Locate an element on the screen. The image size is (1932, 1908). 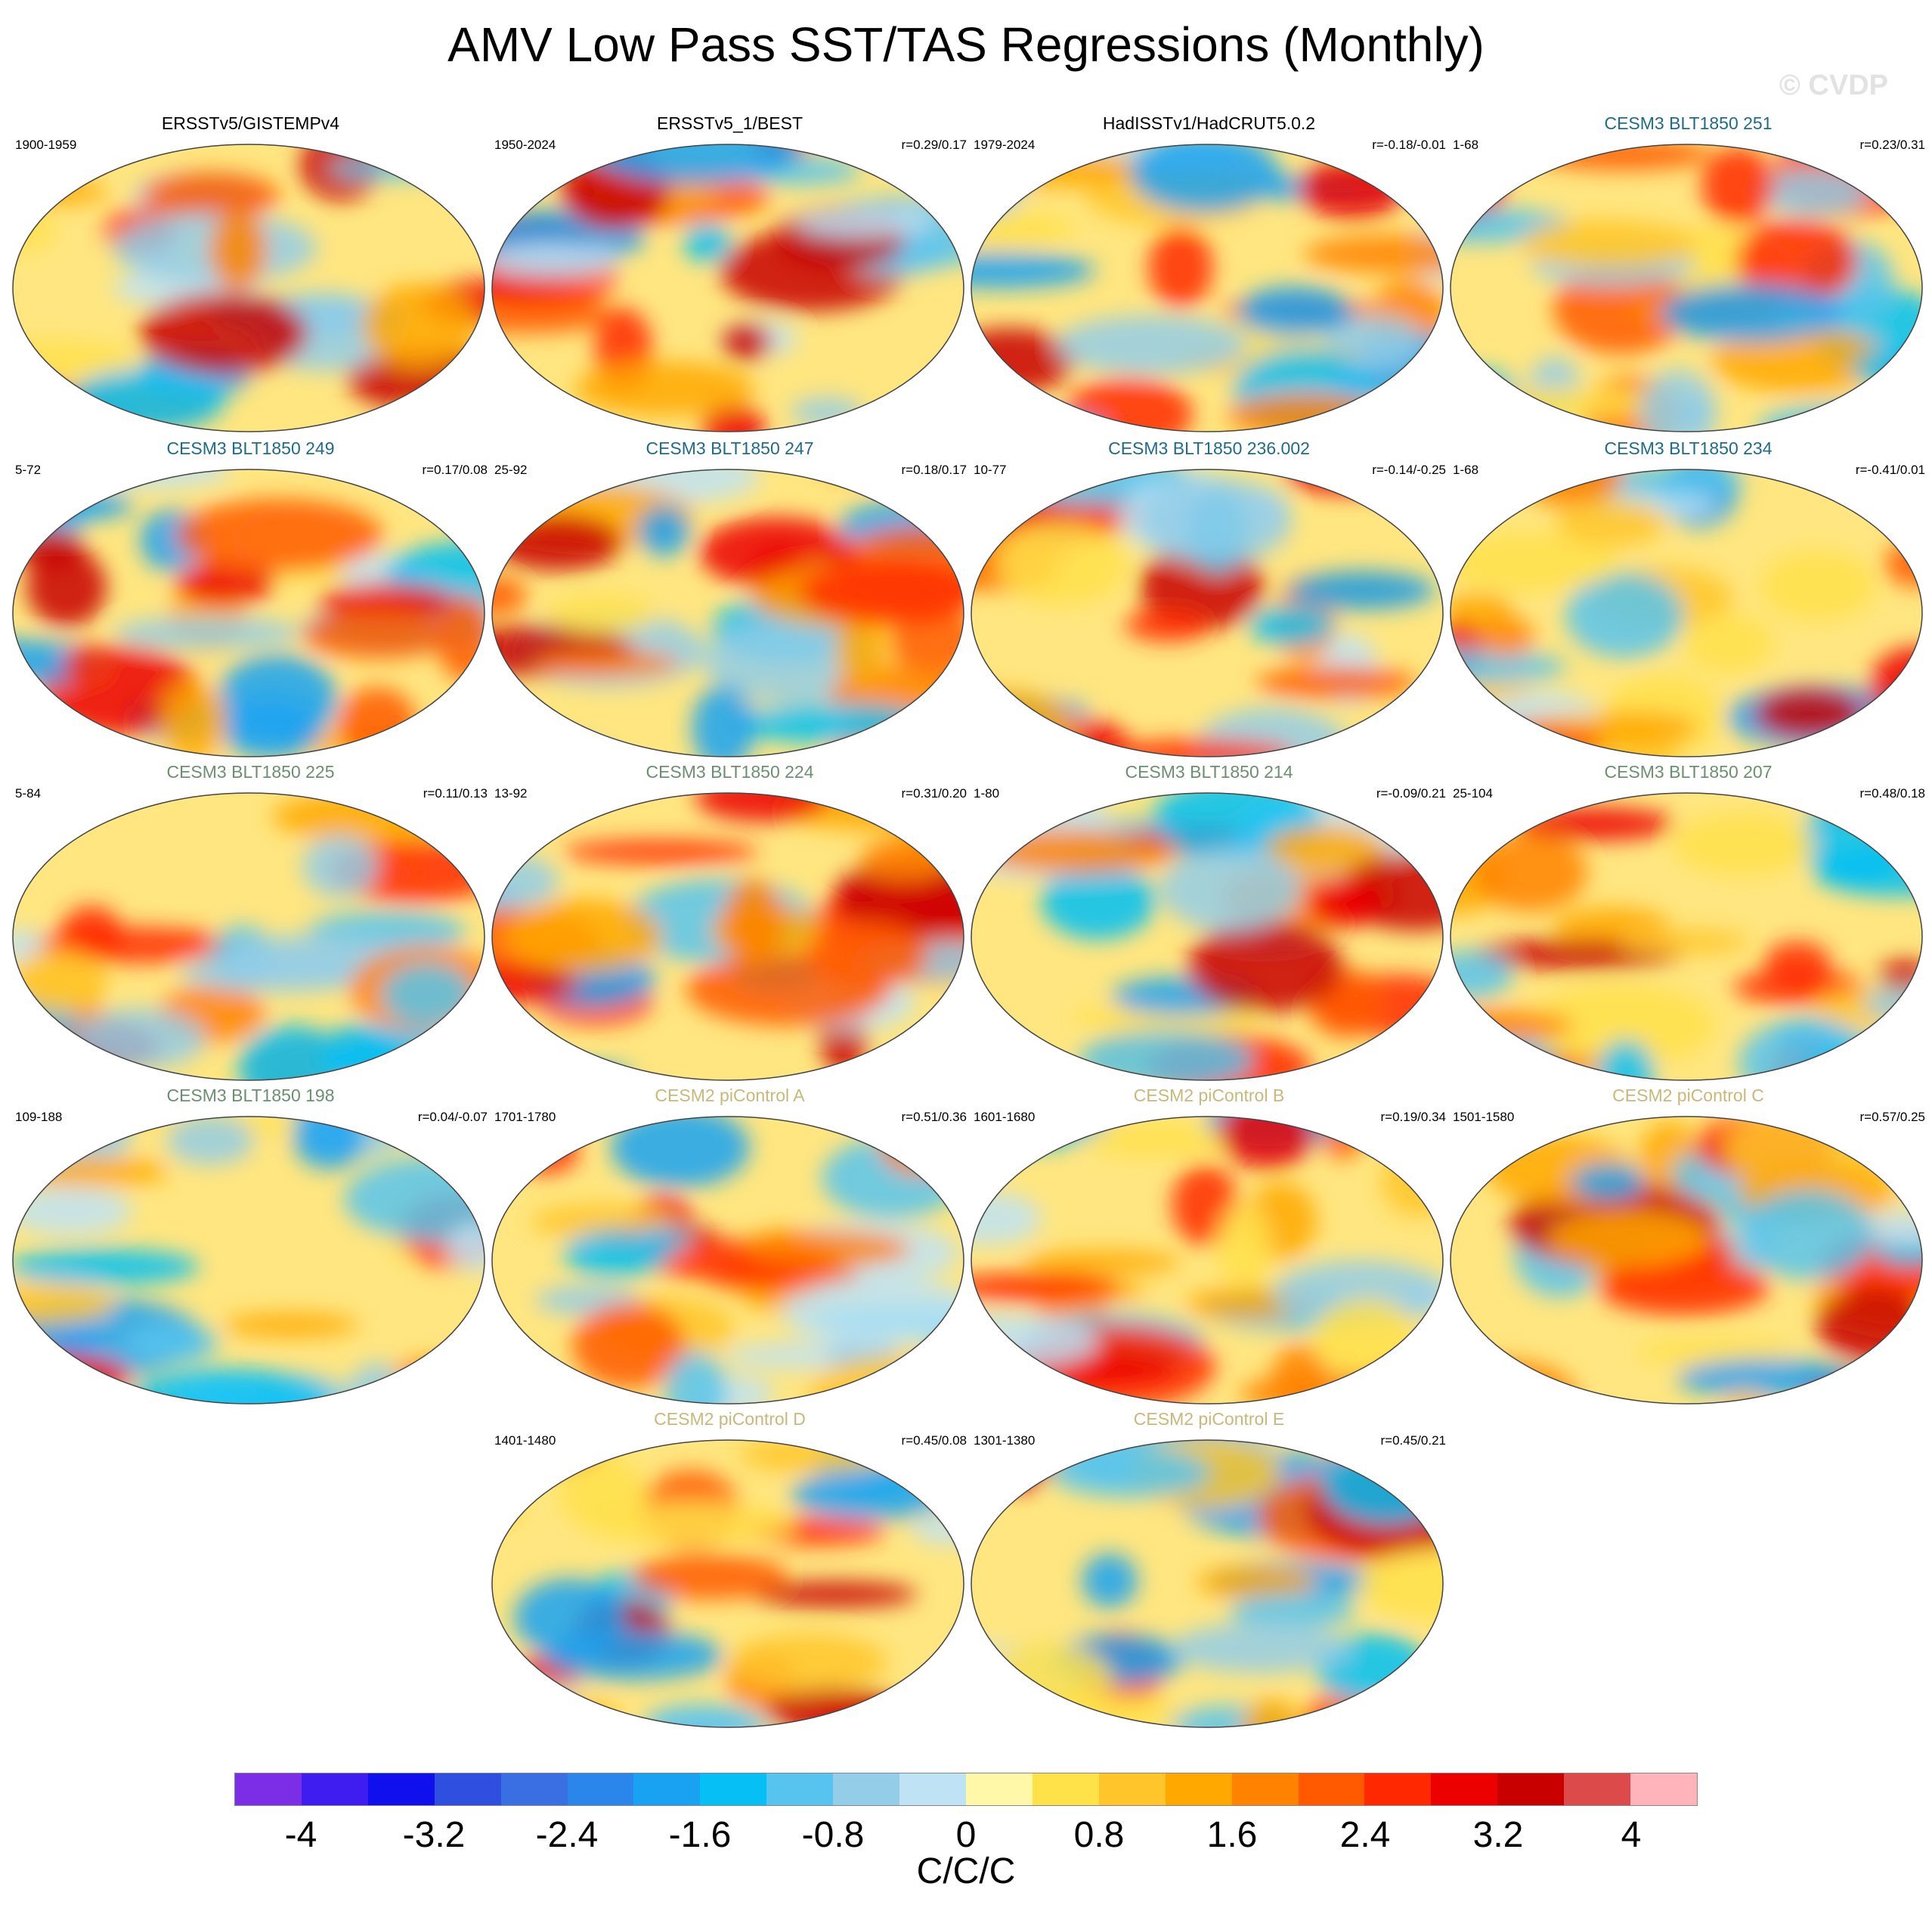
panel-title: CESM2 piControl C is located at coordinates (1688, 1096).